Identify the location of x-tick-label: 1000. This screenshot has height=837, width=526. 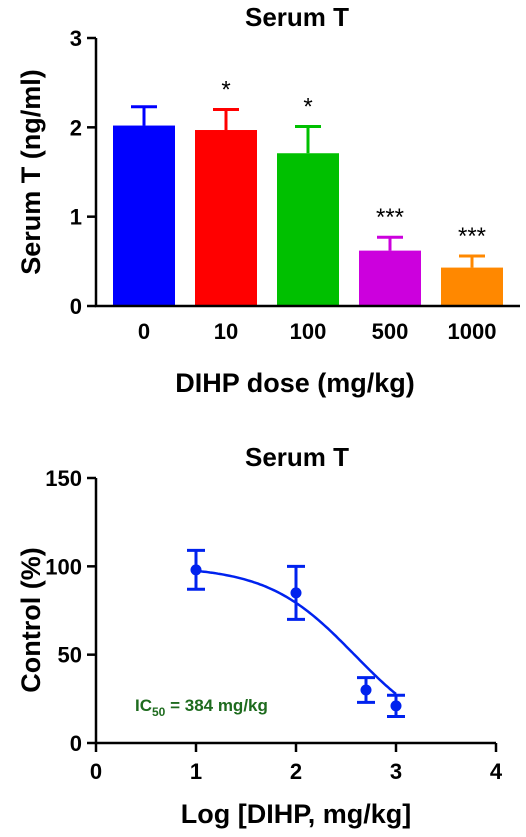
(472, 331).